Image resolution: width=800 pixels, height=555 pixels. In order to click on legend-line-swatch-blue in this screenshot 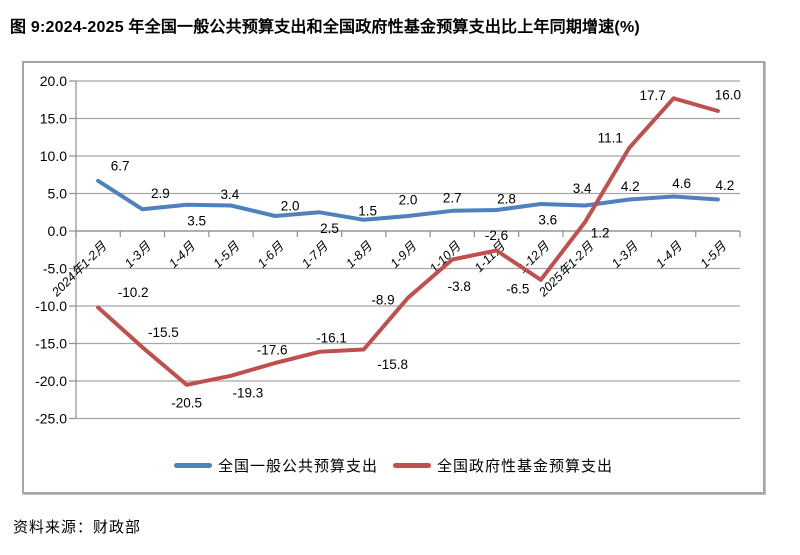, I will do `click(192, 465)`.